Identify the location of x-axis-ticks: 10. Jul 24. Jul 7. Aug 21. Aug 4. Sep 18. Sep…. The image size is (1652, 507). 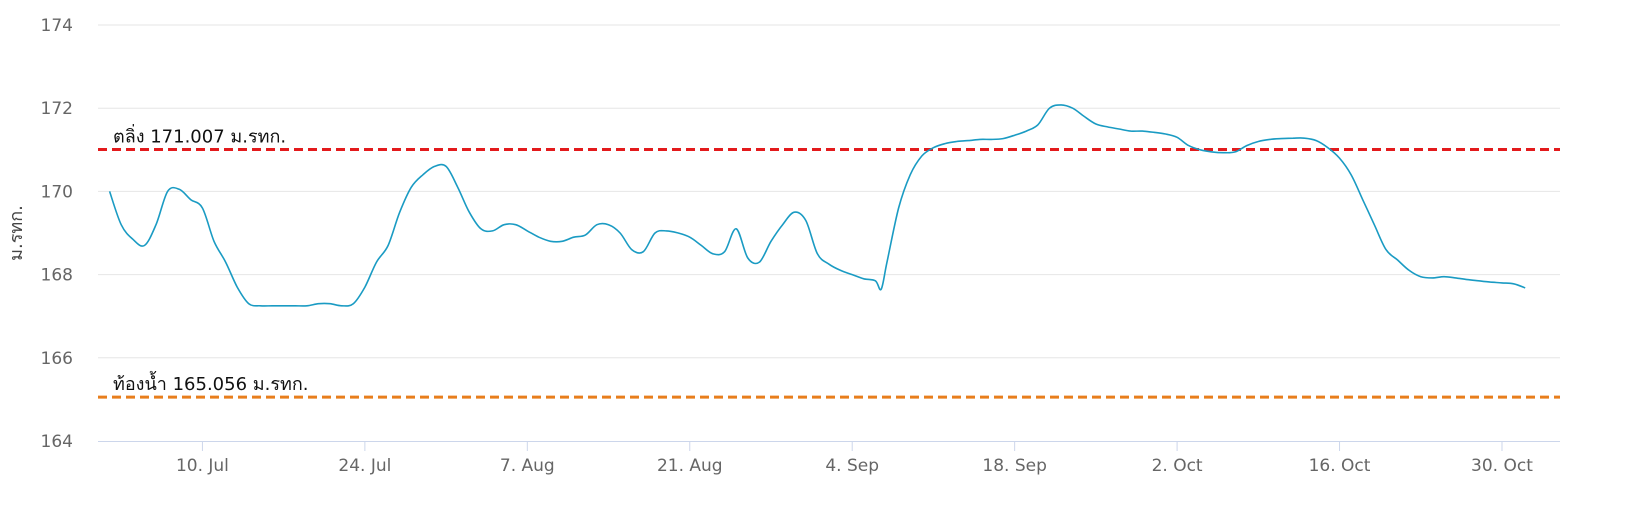
(854, 458).